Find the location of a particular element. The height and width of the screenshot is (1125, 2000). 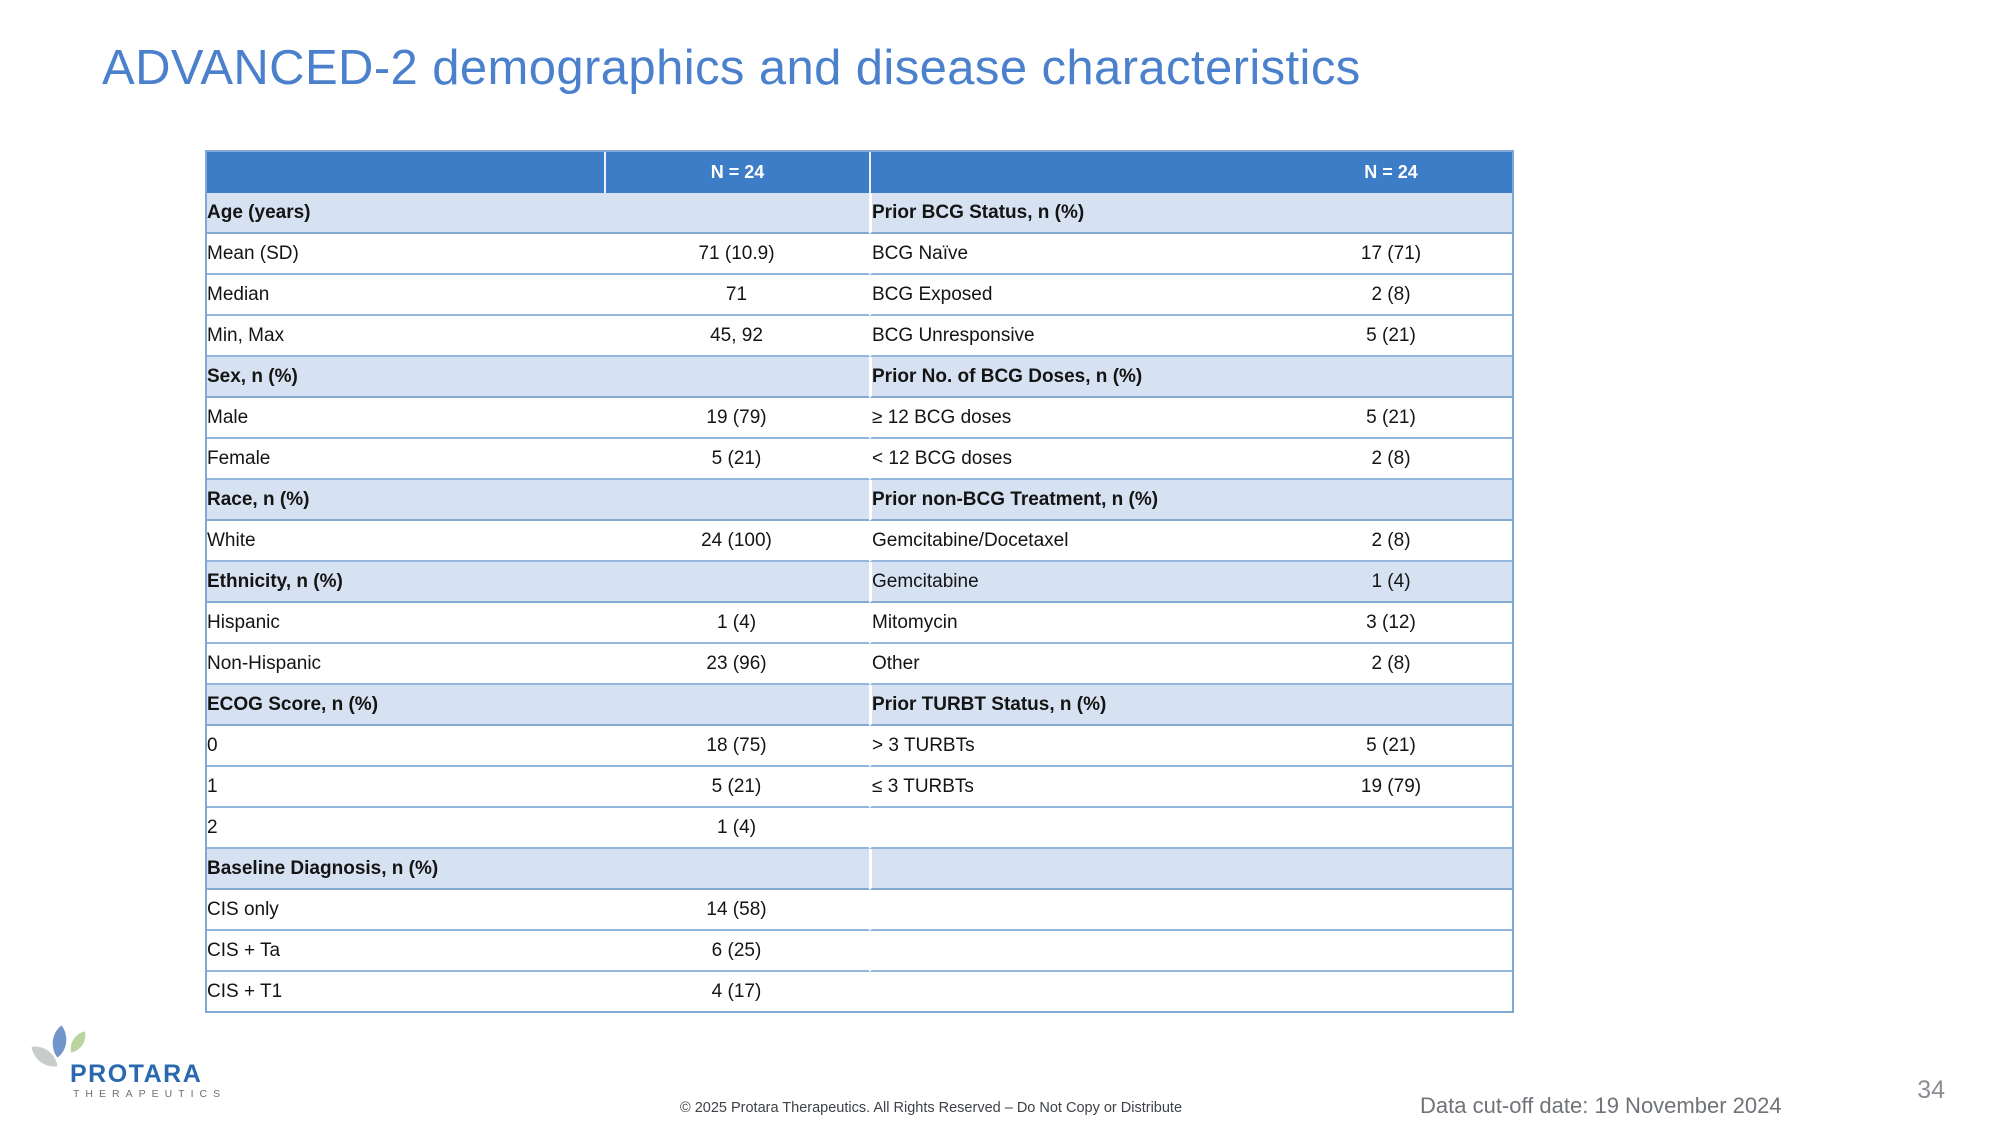

section-row: Baseline Diagnosis, n (%) is located at coordinates (859, 869).